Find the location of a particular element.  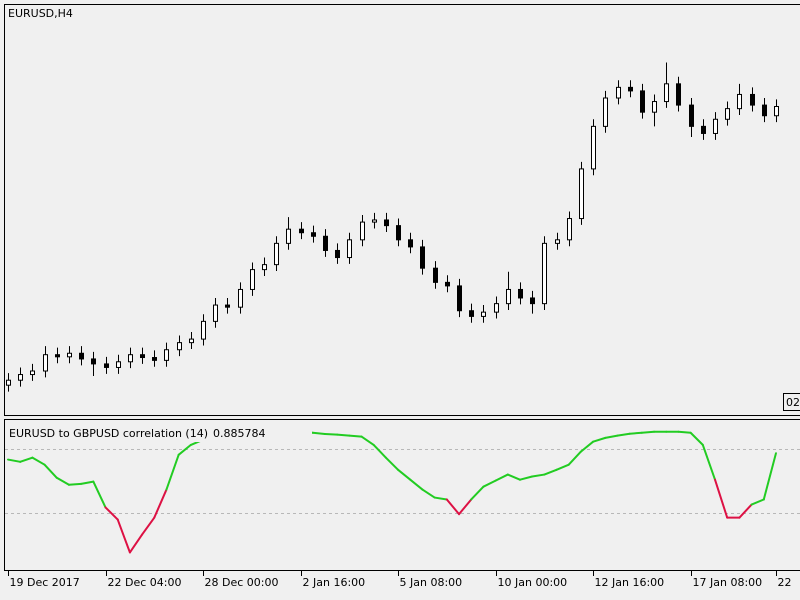

x-tick-label: 28 Dec 00:00 is located at coordinates (242, 582).